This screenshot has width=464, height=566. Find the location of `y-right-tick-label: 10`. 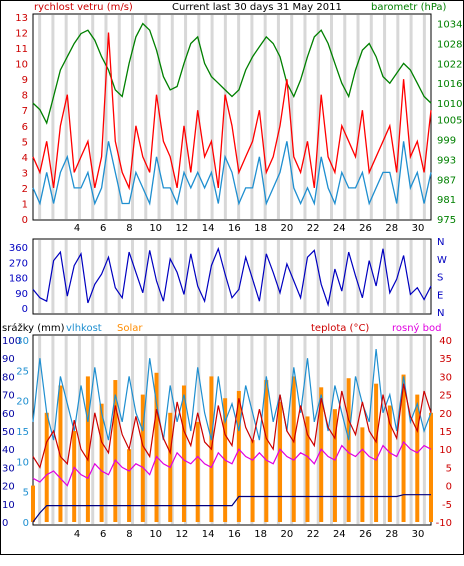

y-right-tick-label: 10 is located at coordinates (445, 450).